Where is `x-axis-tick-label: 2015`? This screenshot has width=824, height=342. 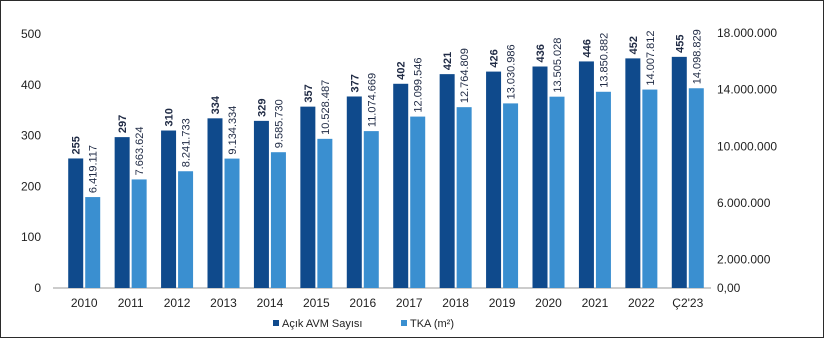 x-axis-tick-label: 2015 is located at coordinates (316, 303).